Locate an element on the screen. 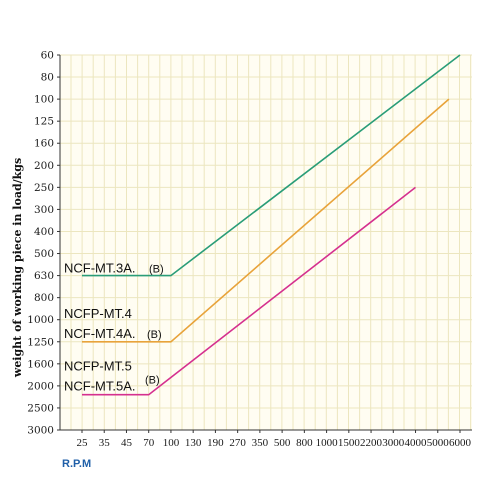  series-label: NCFP-MT.4 is located at coordinates (98, 313).